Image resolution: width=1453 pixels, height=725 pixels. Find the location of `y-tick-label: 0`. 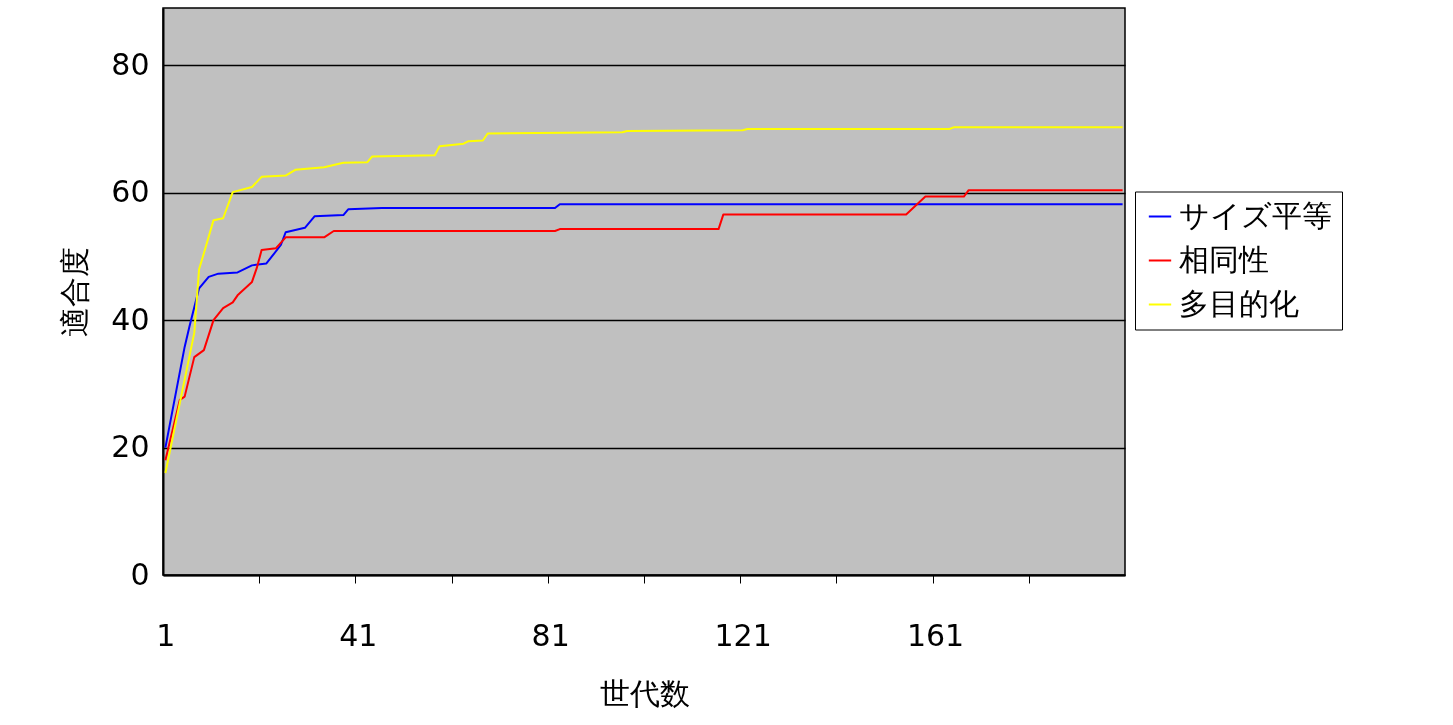

y-tick-label: 0 is located at coordinates (140, 574).